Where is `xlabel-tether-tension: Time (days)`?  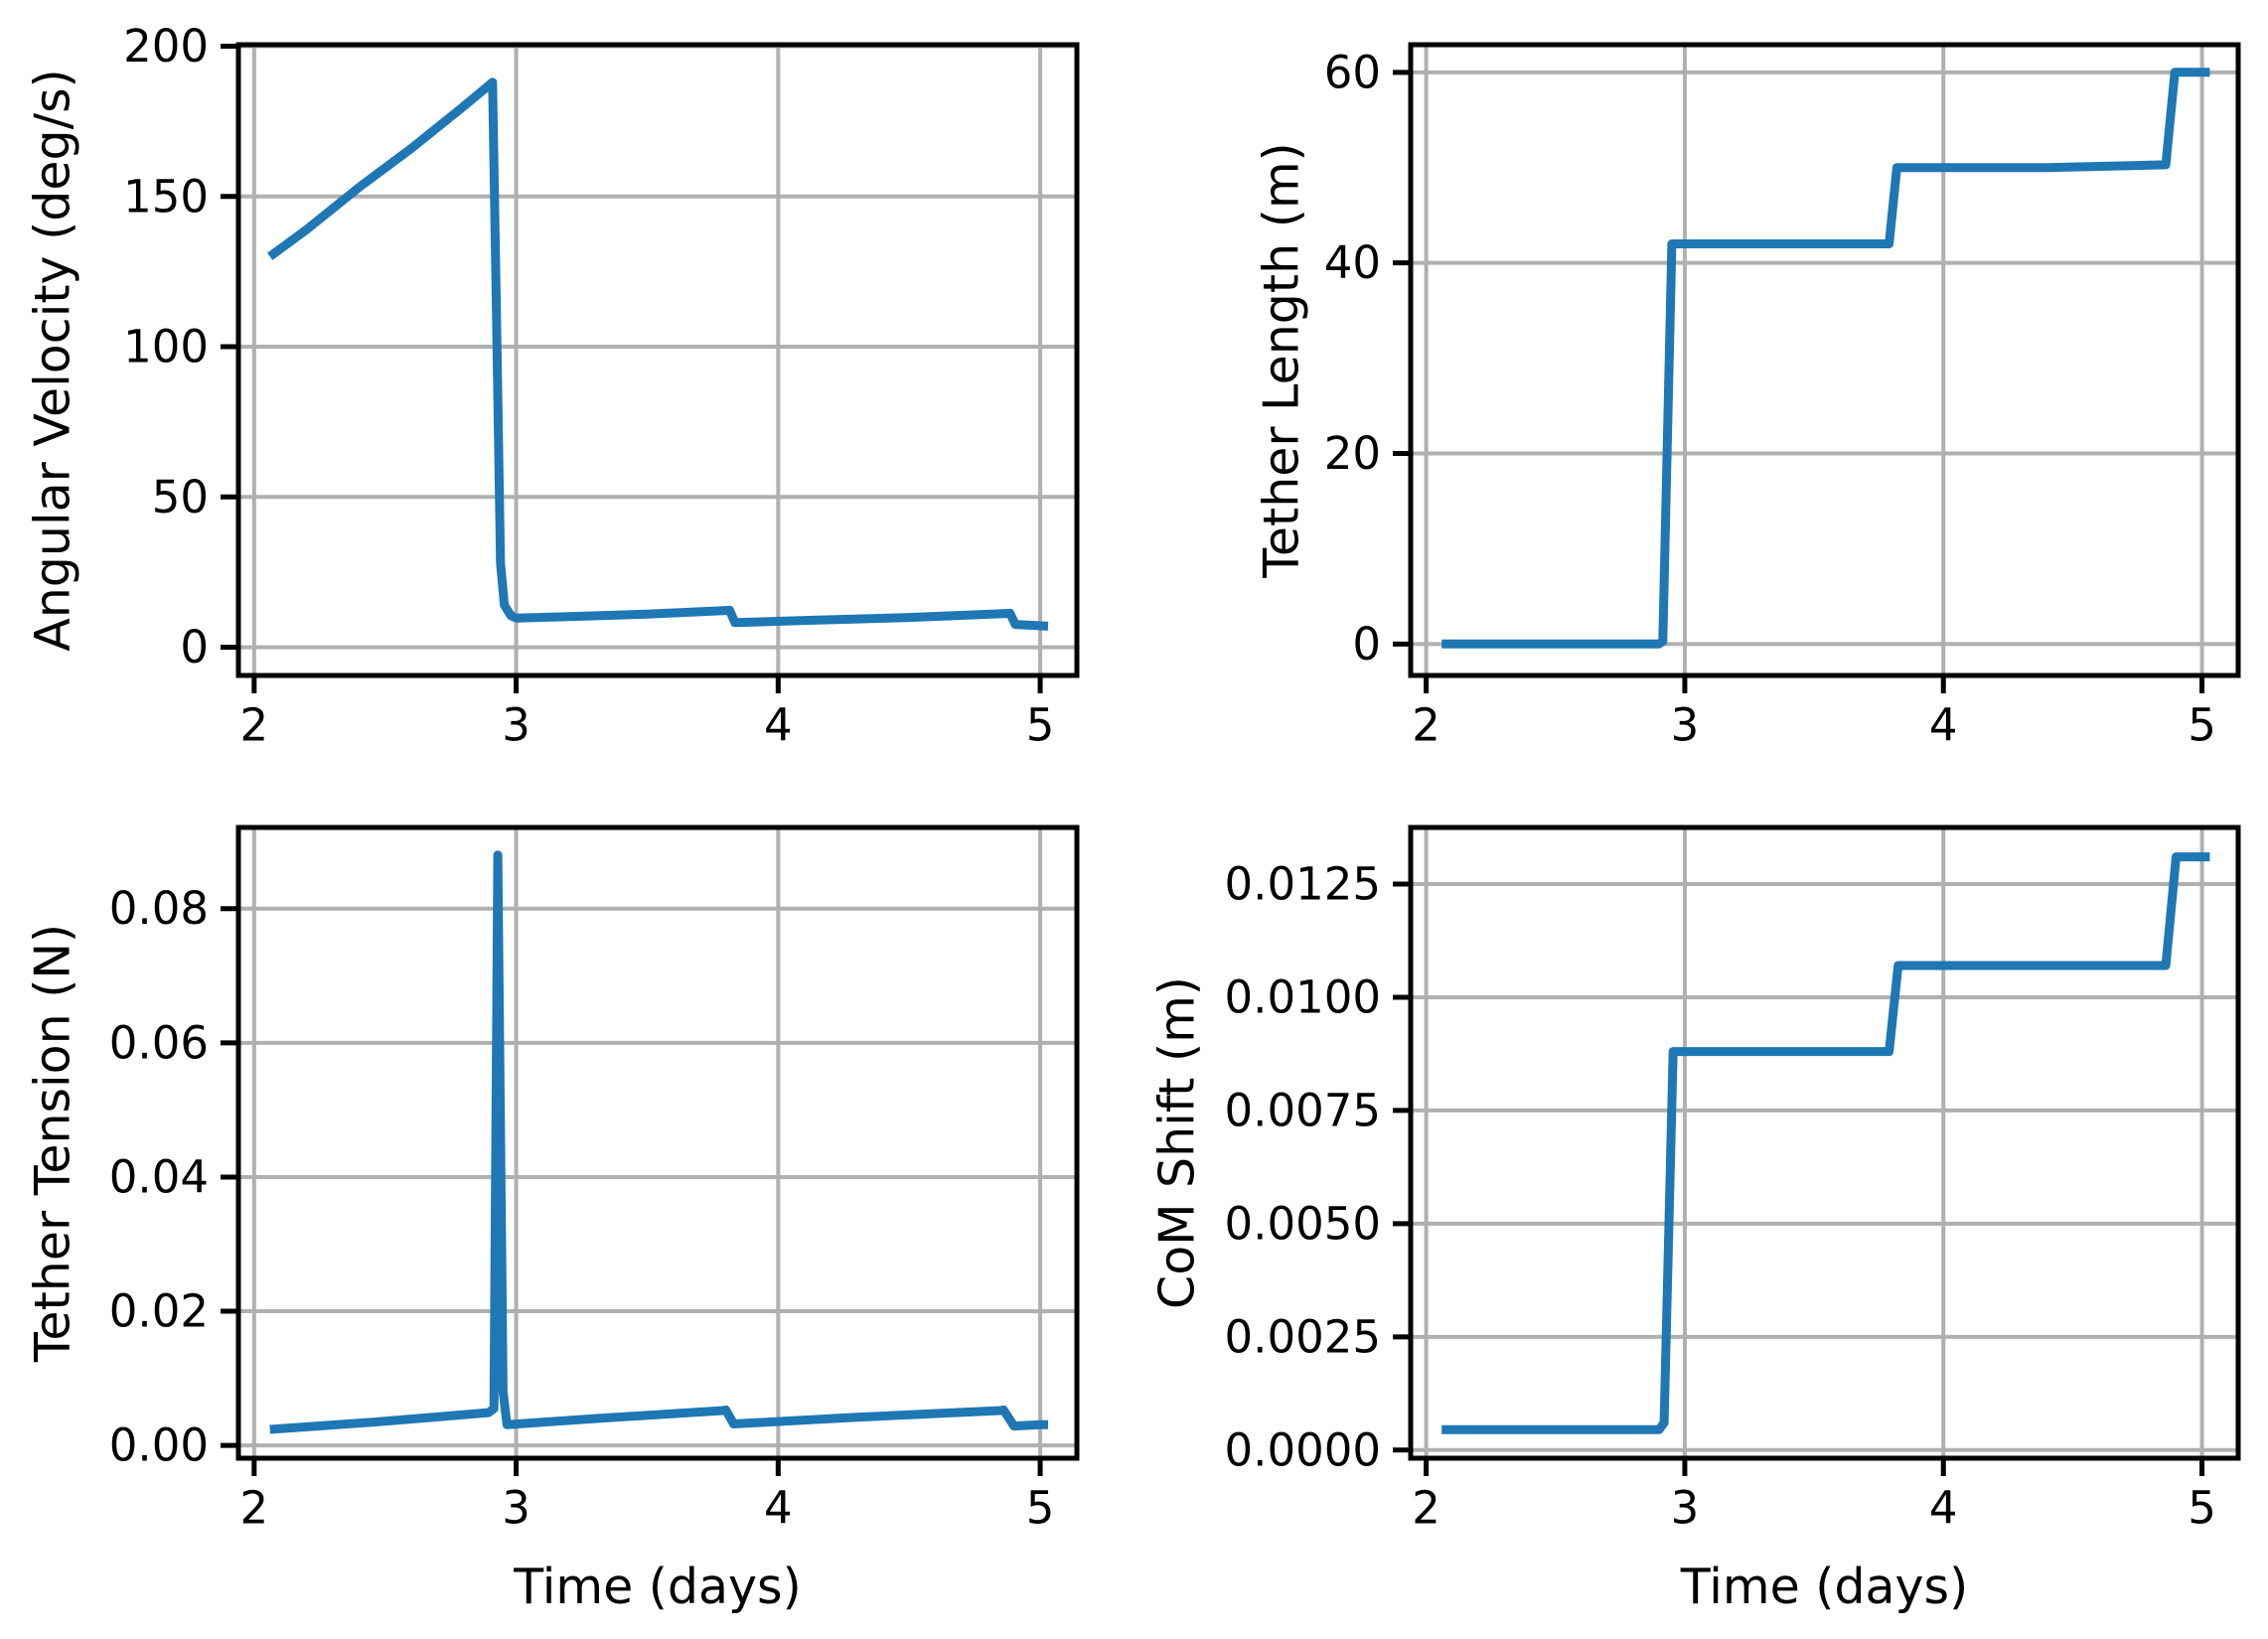 xlabel-tether-tension: Time (days) is located at coordinates (657, 1587).